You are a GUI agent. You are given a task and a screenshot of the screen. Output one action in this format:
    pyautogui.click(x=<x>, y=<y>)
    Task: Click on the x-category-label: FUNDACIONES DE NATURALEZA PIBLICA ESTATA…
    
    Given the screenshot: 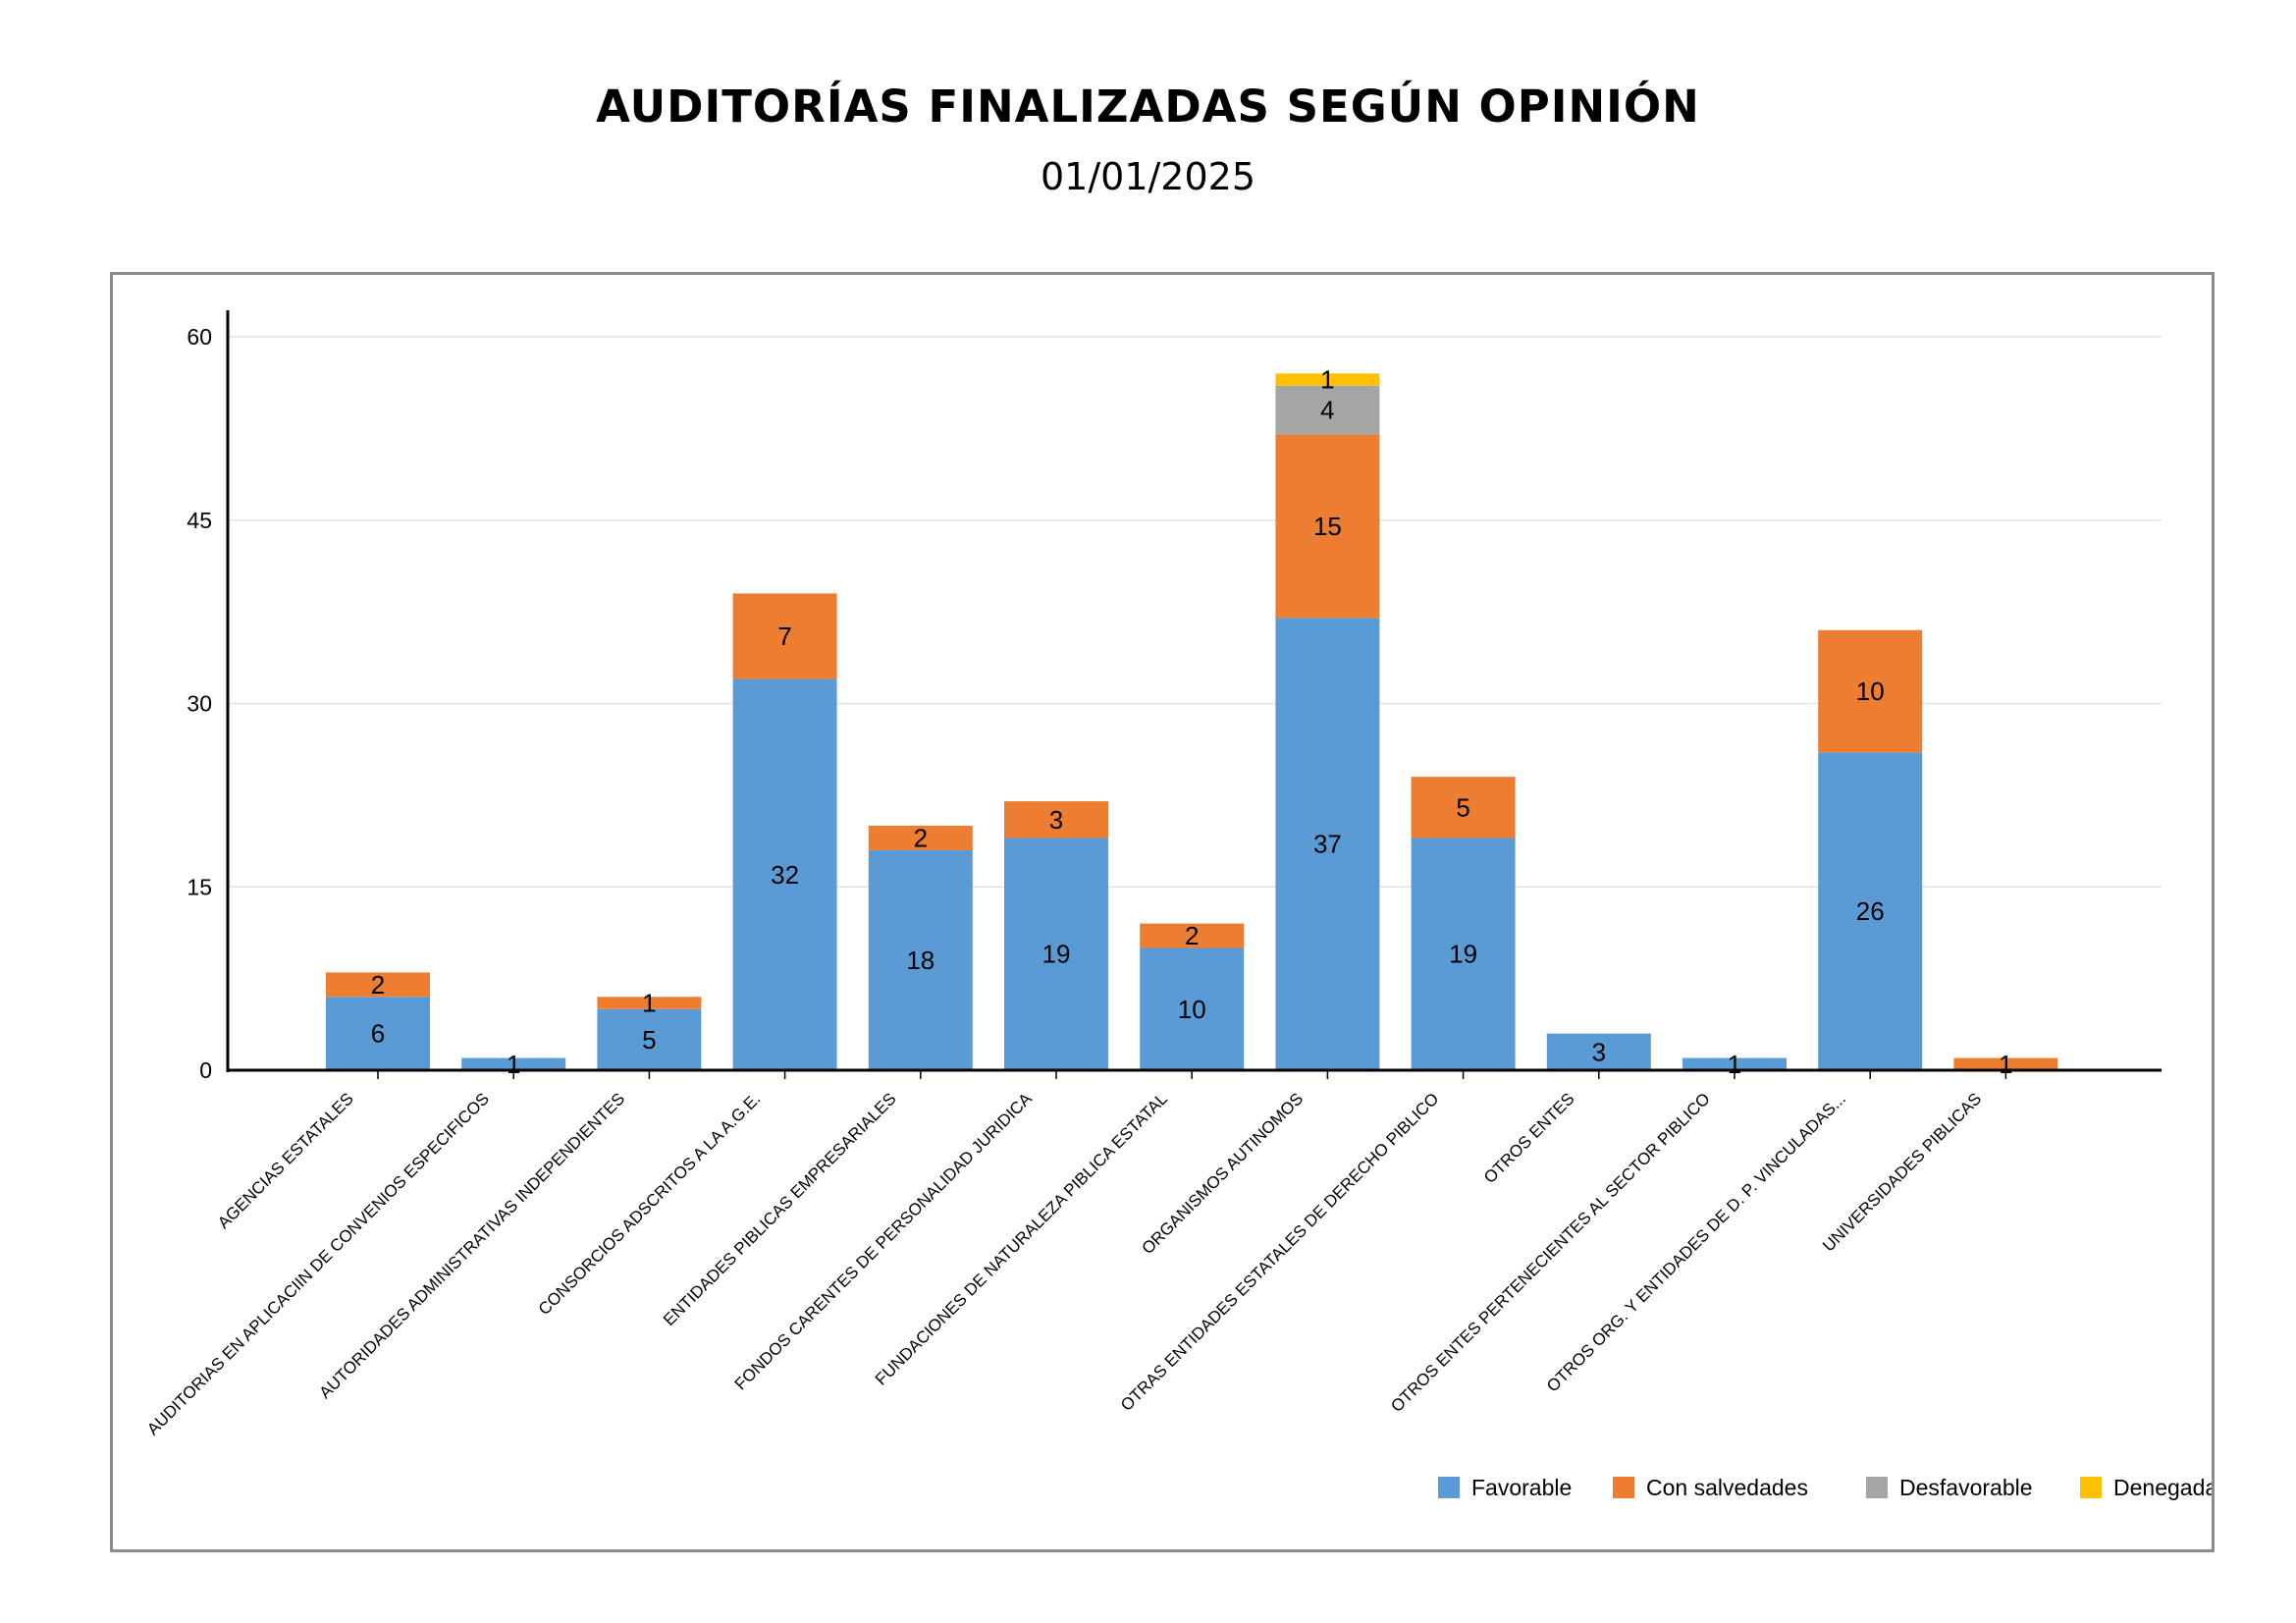 What is the action you would take?
    pyautogui.click(x=1021, y=1238)
    